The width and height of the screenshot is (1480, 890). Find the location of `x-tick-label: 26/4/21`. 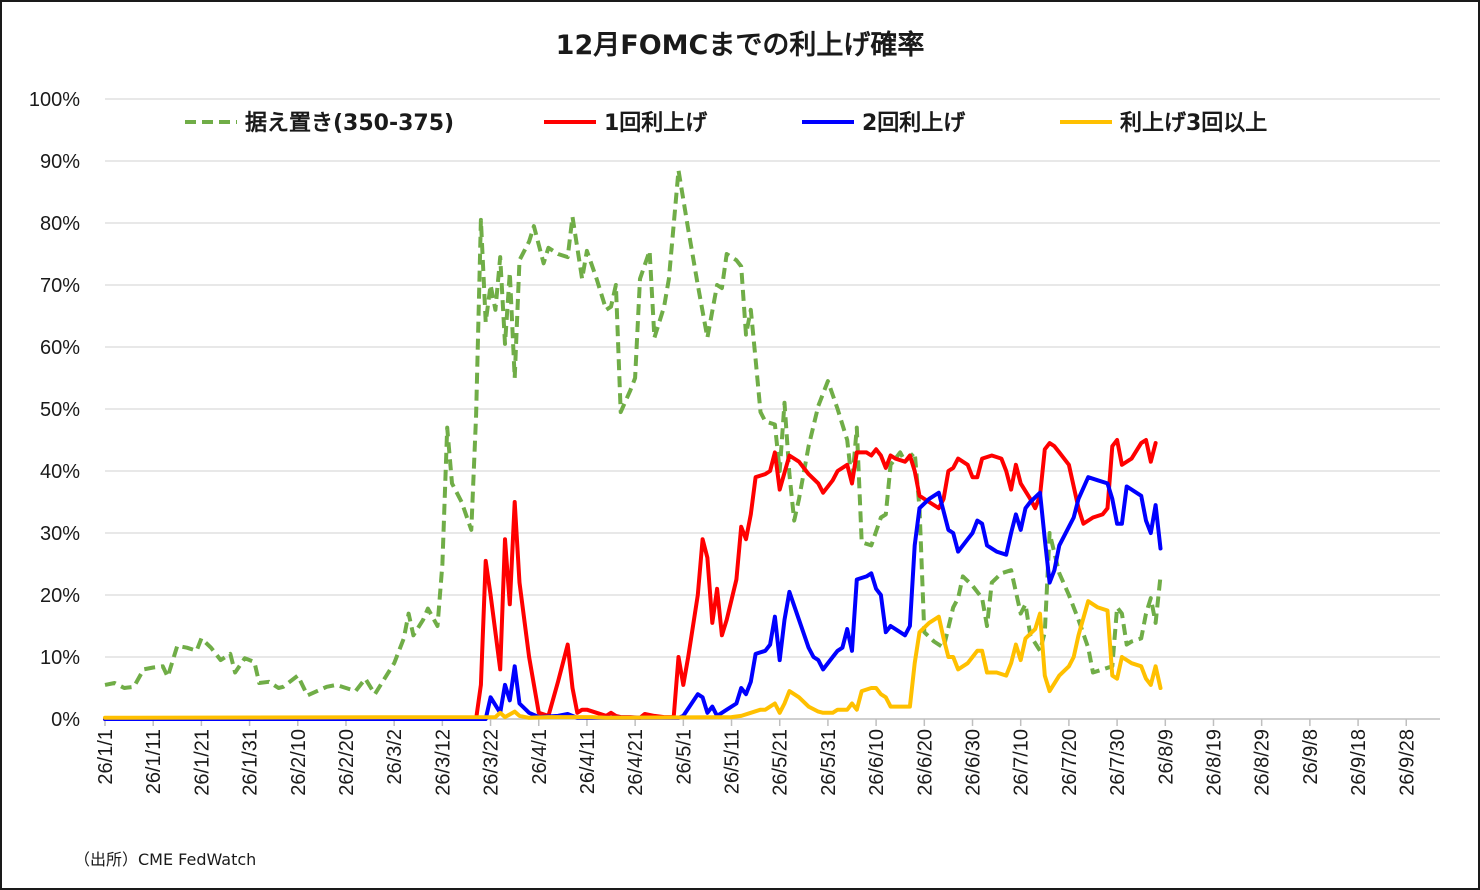

x-tick-label: 26/4/21 is located at coordinates (636, 762).